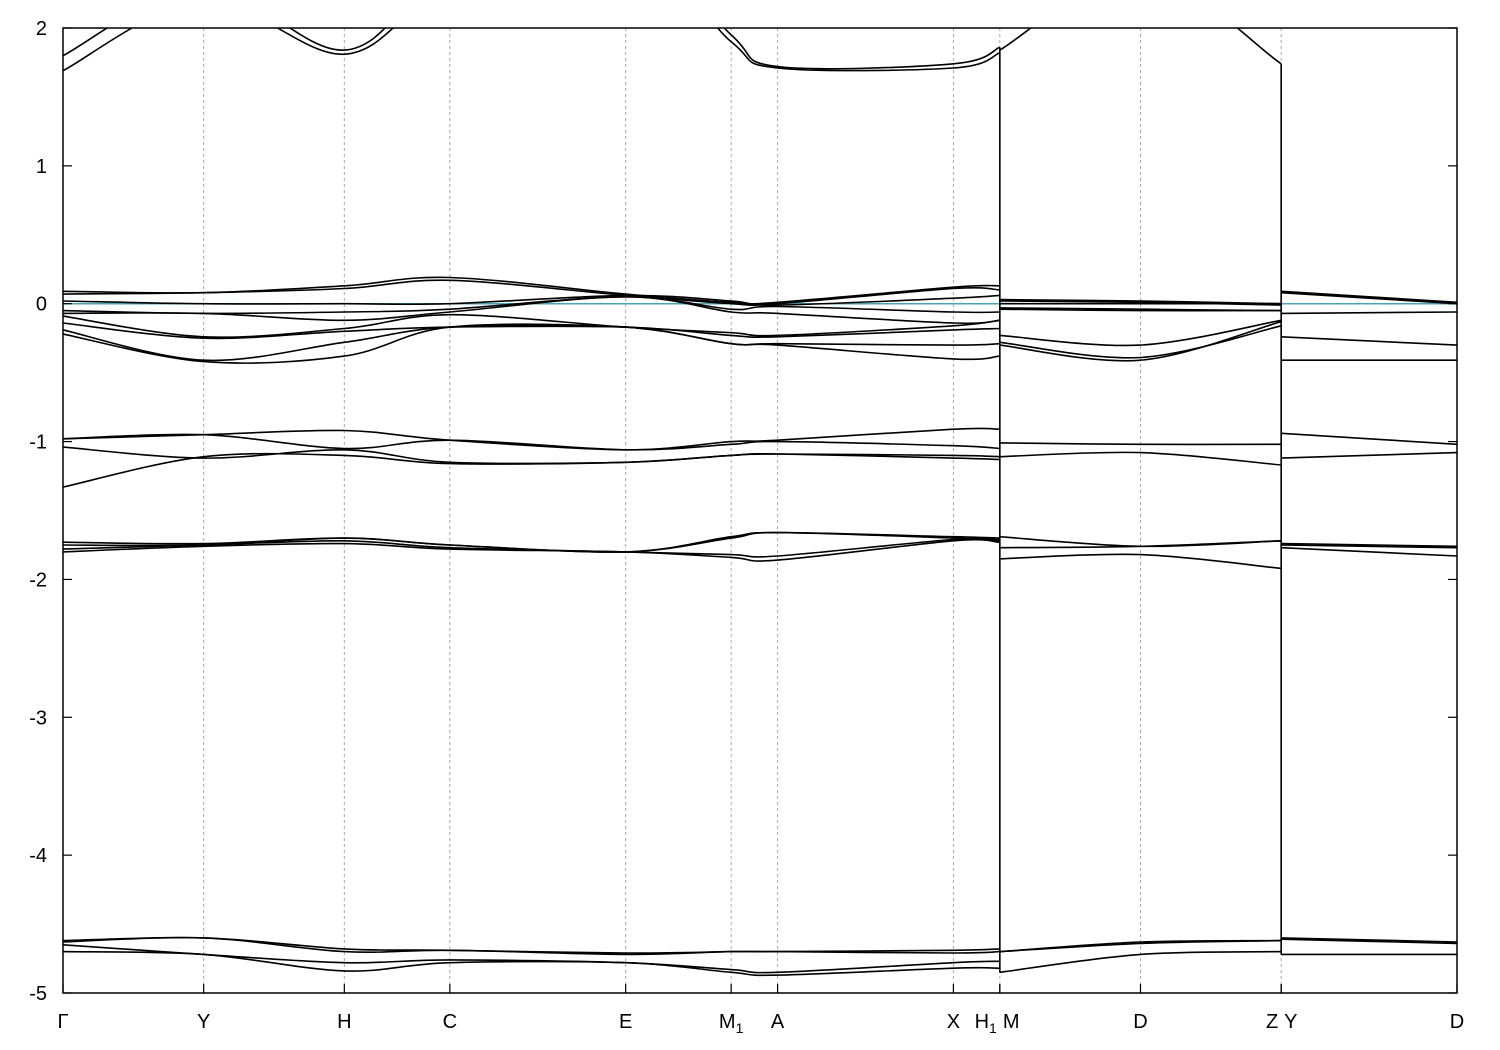 This screenshot has height=1050, width=1500. I want to click on band-line-s0-b1, so click(531, 959).